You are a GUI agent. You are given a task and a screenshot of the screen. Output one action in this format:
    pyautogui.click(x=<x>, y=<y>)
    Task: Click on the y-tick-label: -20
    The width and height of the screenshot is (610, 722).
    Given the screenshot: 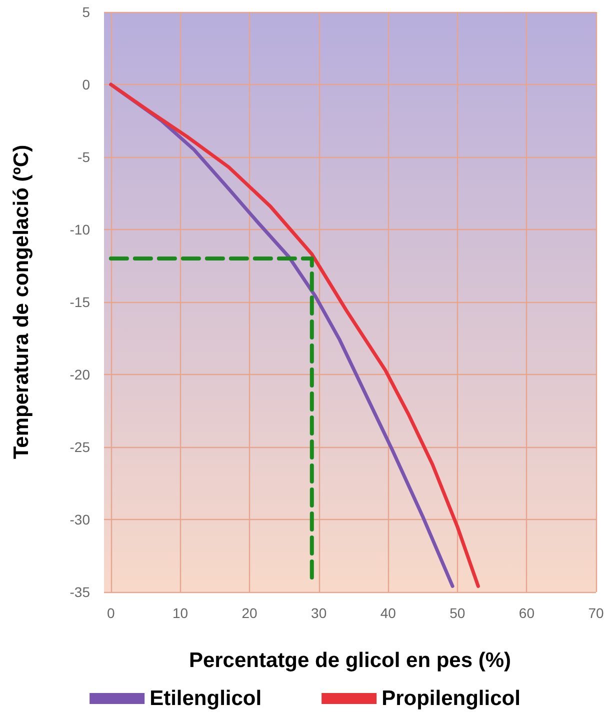 What is the action you would take?
    pyautogui.click(x=80, y=374)
    